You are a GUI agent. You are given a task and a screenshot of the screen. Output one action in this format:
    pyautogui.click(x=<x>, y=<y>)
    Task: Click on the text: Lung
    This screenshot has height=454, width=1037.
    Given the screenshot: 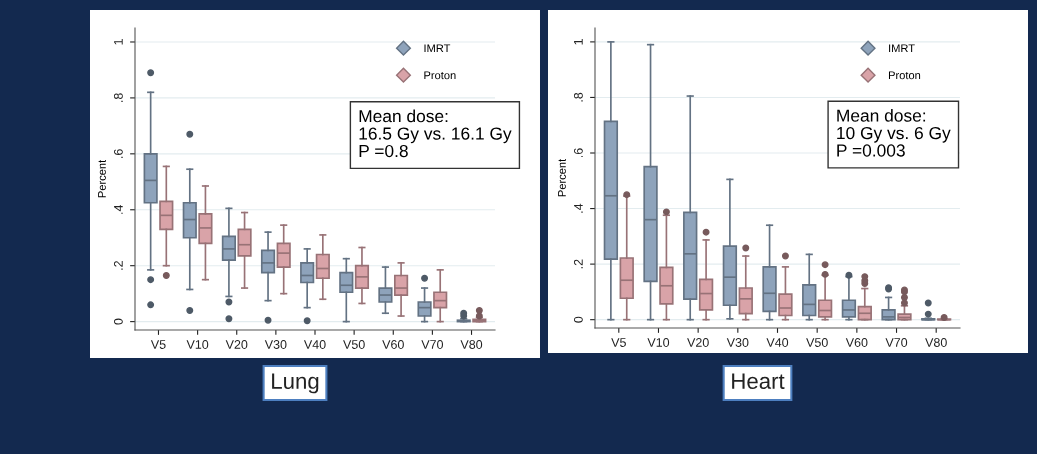 What is the action you would take?
    pyautogui.click(x=295, y=383)
    